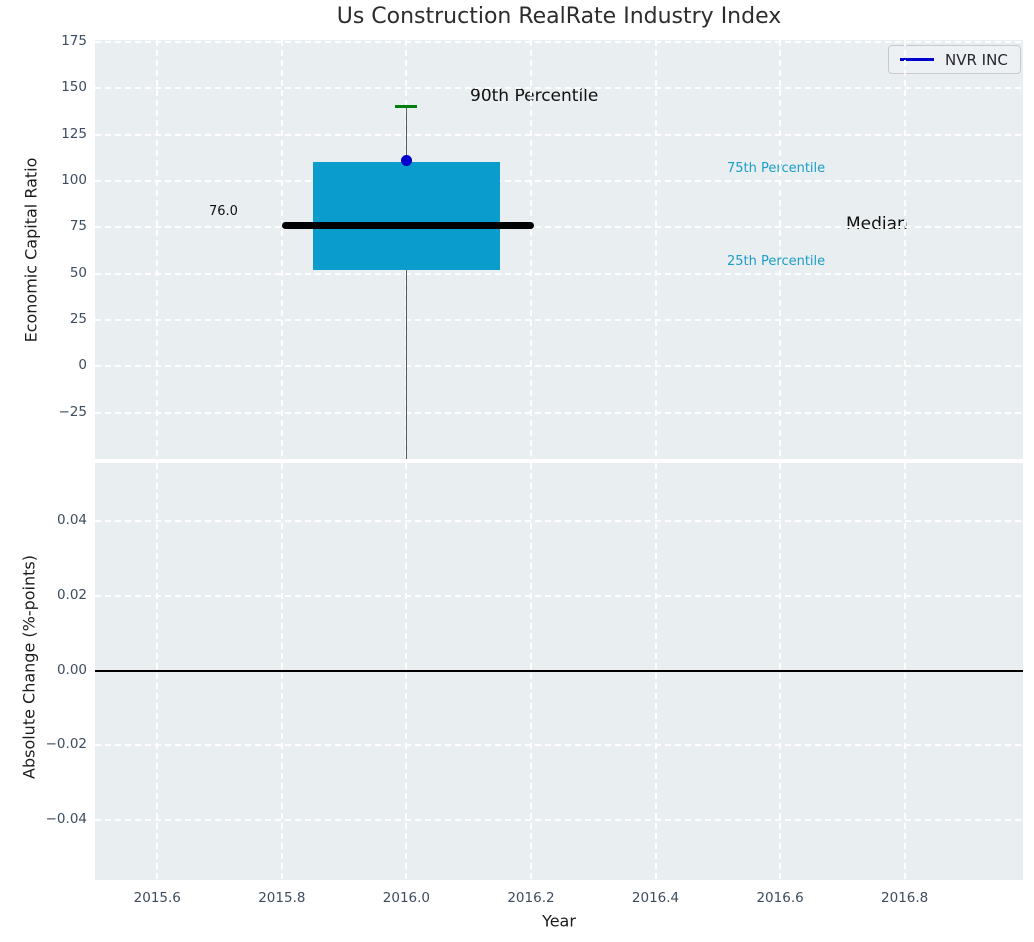  I want to click on y-tick-label: 0, so click(82, 365).